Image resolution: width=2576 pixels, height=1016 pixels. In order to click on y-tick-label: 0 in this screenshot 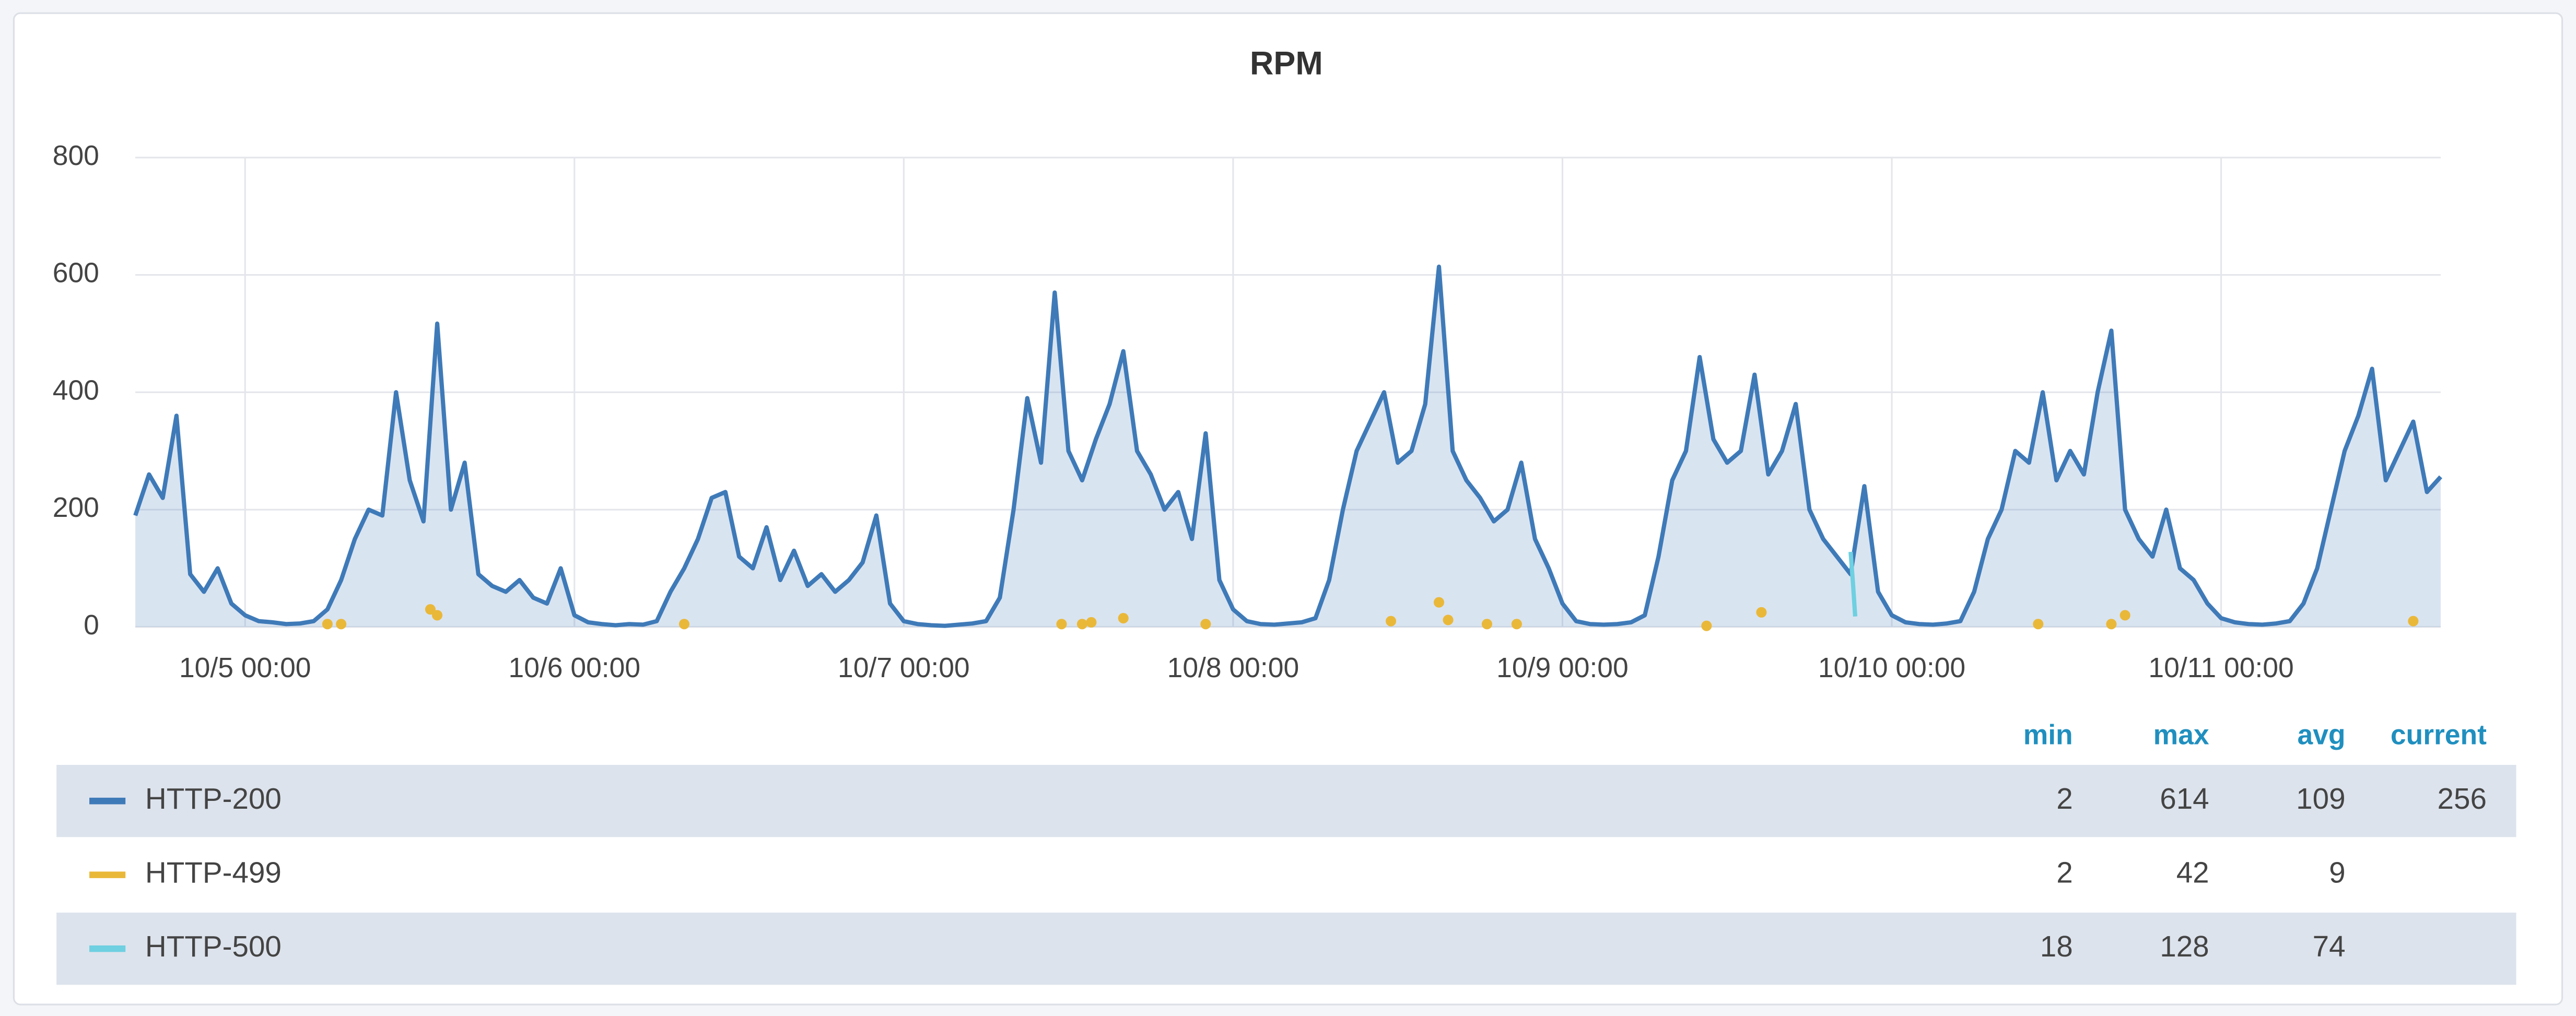, I will do `click(91, 625)`.